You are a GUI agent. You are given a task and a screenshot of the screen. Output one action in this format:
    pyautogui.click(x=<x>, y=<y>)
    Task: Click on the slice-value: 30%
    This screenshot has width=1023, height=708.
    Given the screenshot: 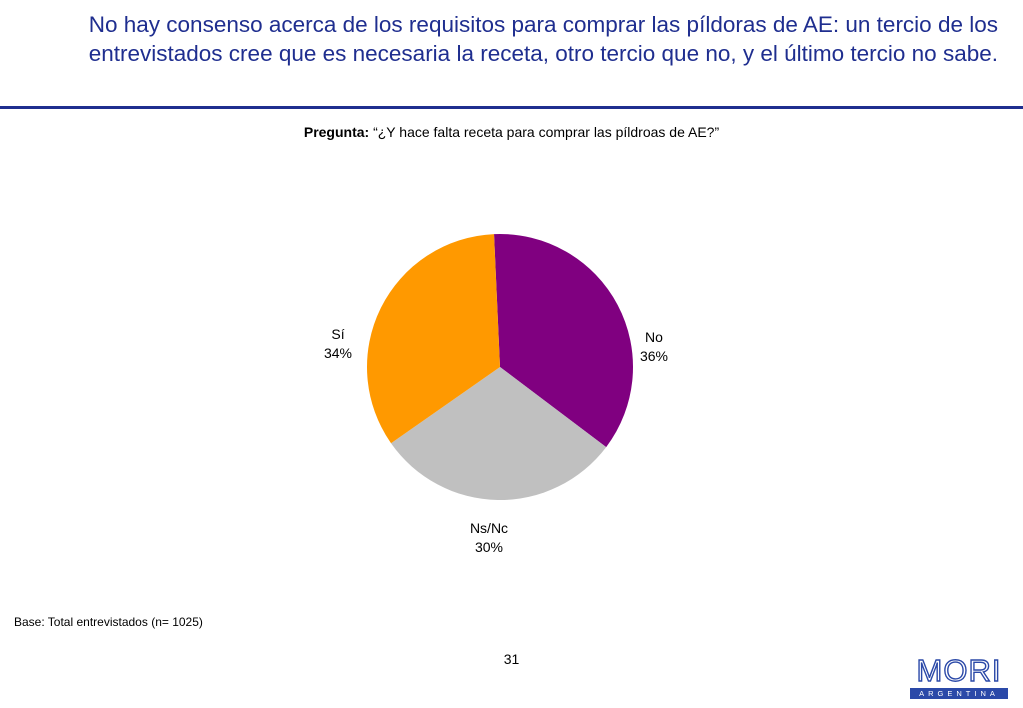 What is the action you would take?
    pyautogui.click(x=489, y=547)
    